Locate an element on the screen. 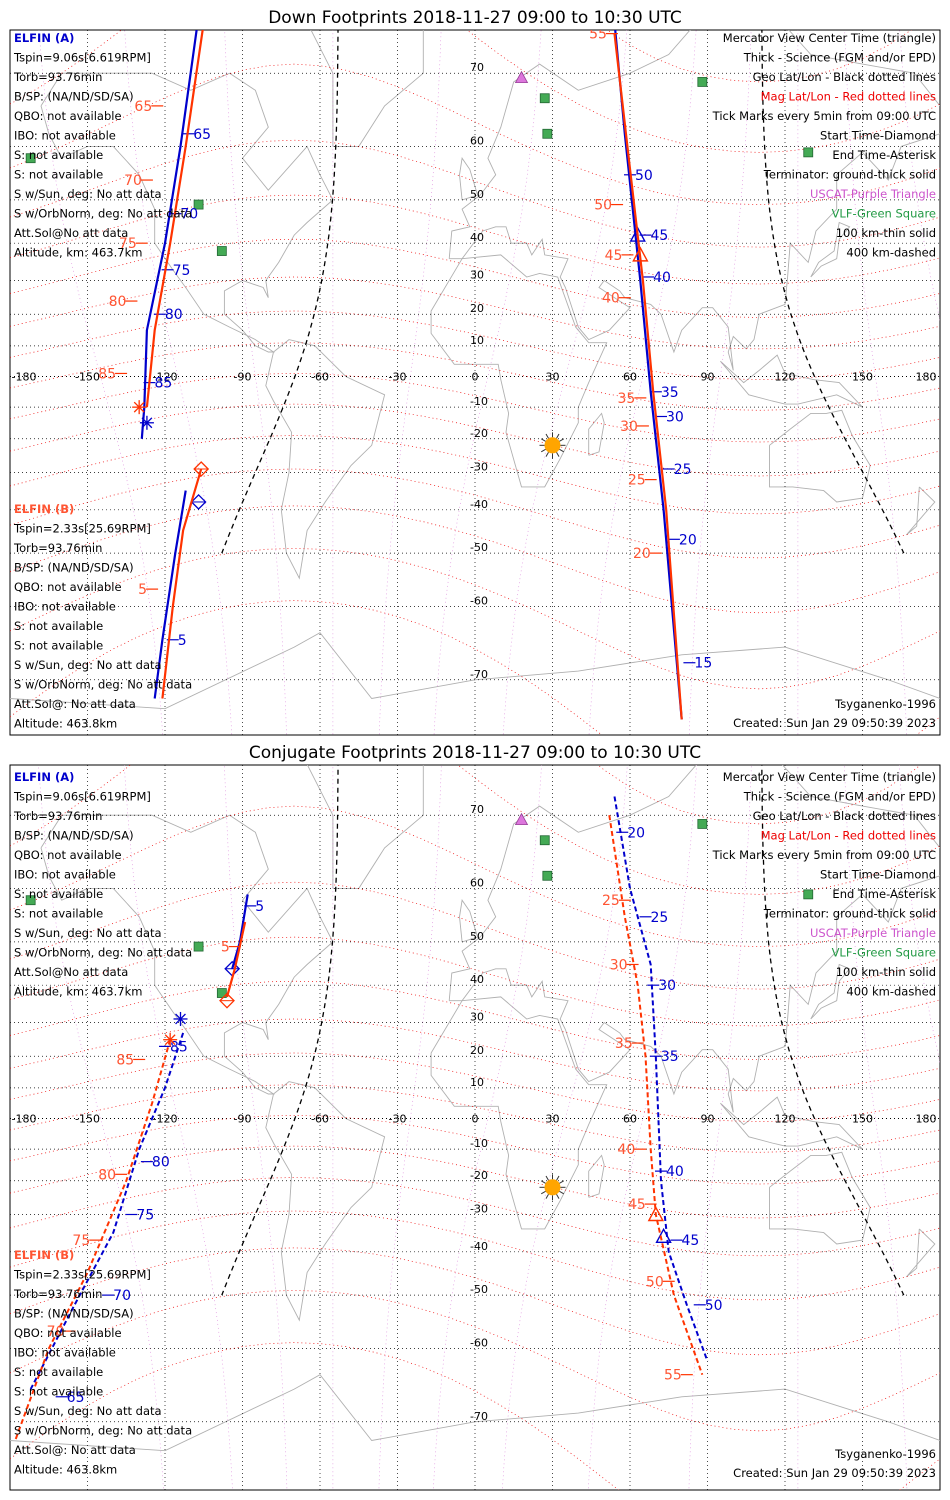  elfin-a-info-line: Att.Sol@No att data is located at coordinates (71, 233).